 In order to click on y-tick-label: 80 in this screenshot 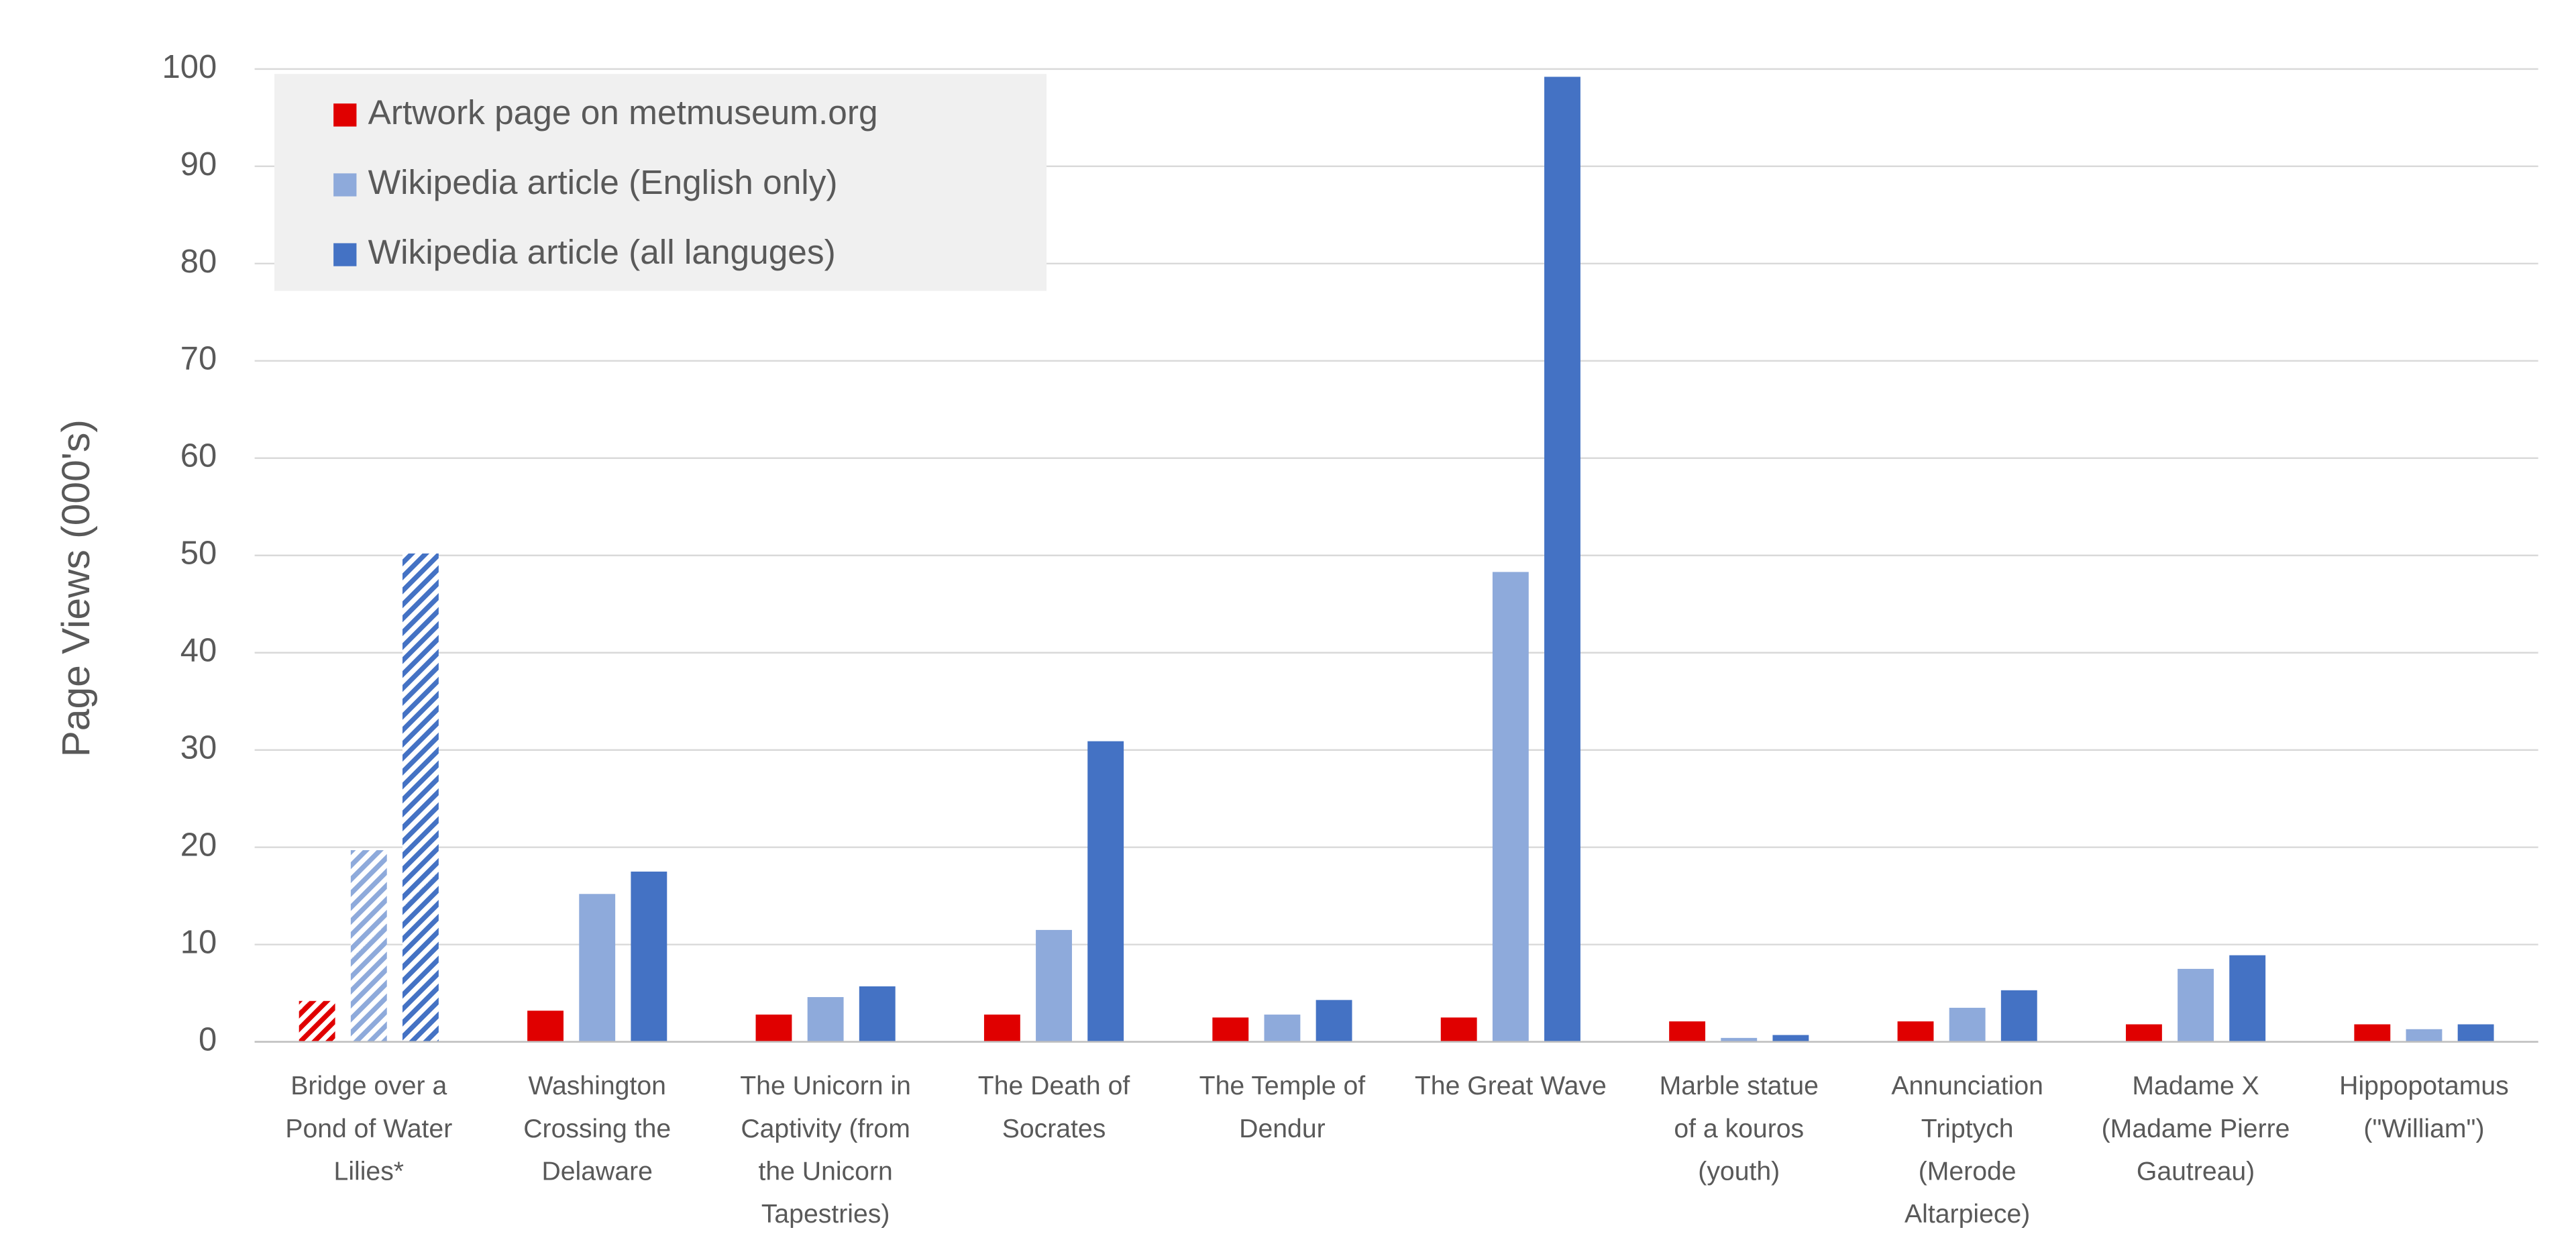, I will do `click(198, 262)`.